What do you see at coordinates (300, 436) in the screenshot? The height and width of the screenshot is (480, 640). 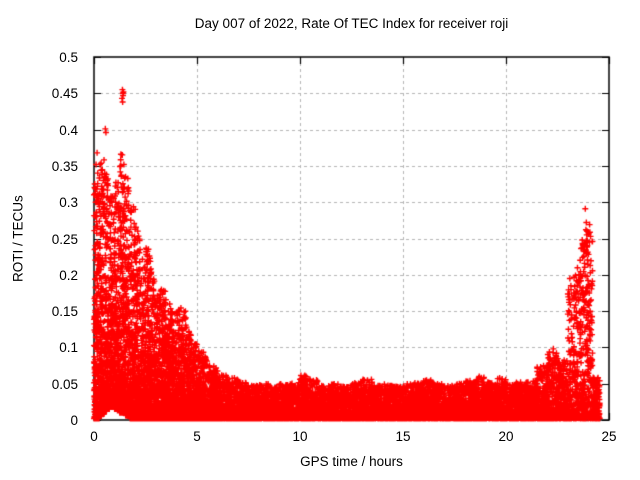 I see `x-tick-label: 10` at bounding box center [300, 436].